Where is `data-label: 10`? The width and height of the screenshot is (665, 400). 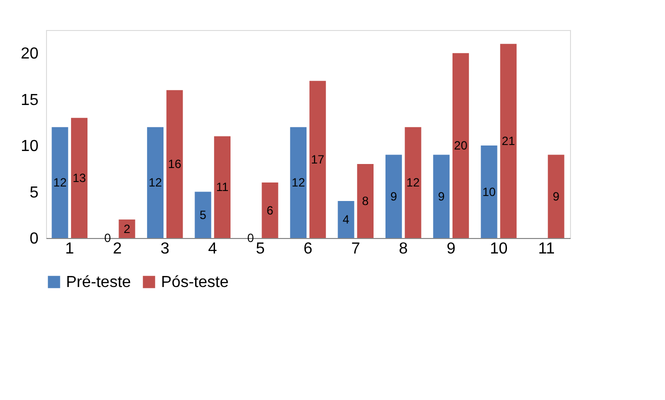
data-label: 10 is located at coordinates (489, 191).